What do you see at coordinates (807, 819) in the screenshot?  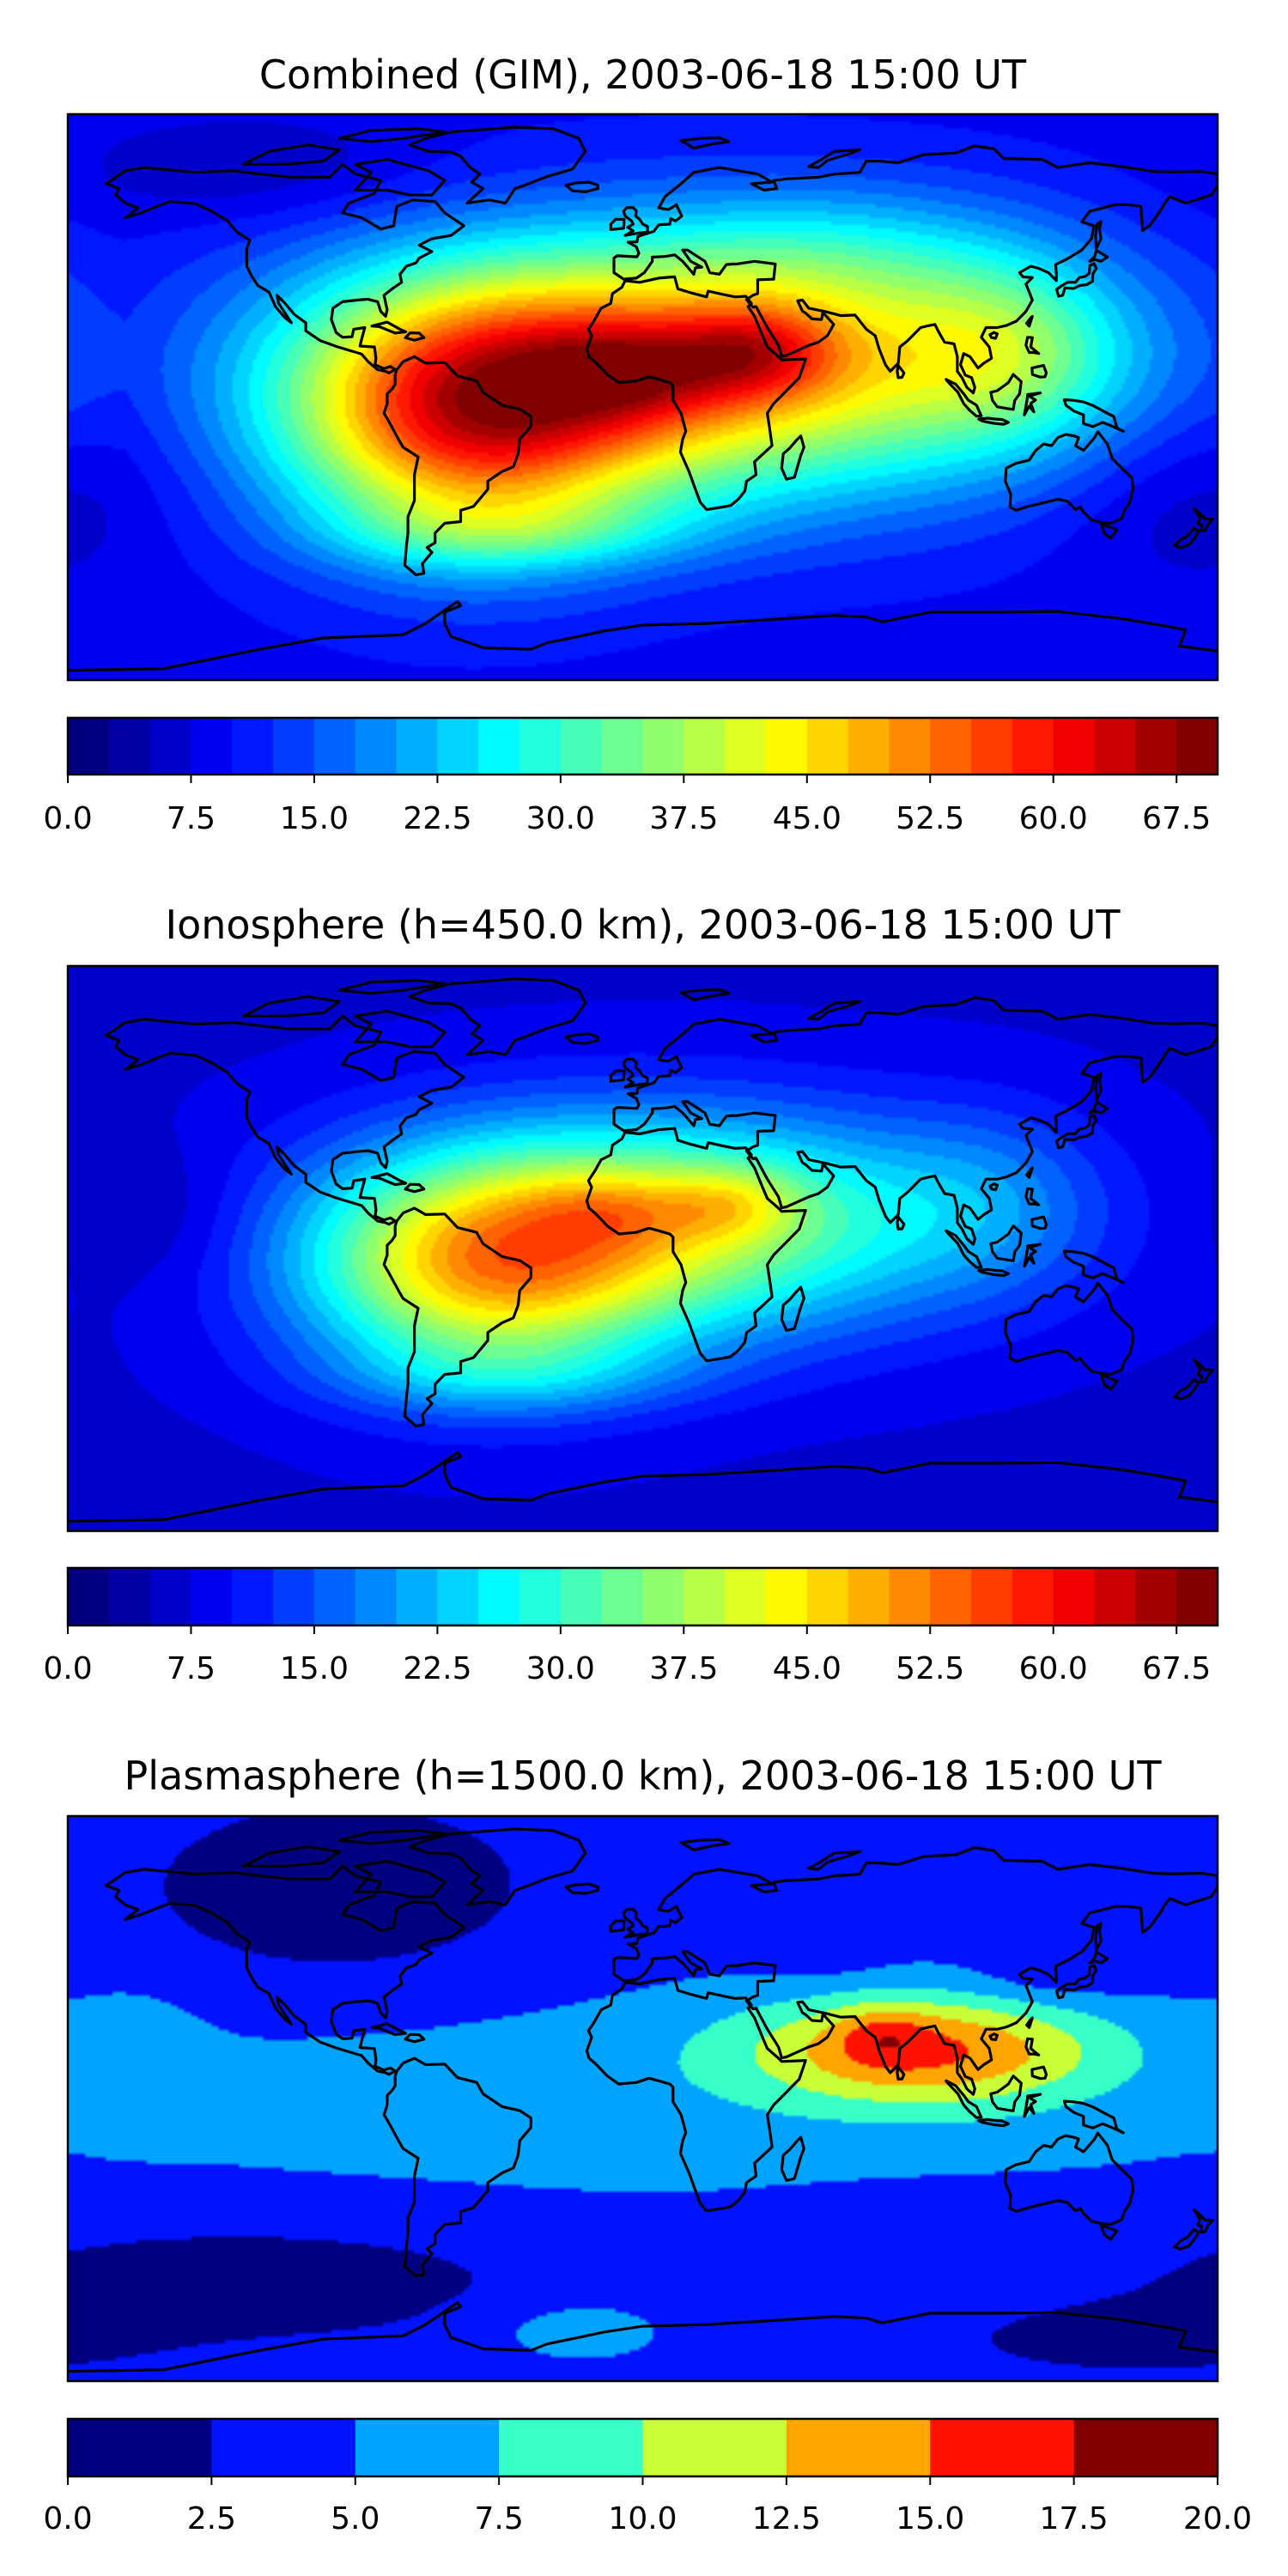 I see `colorbar-tick-label: 45.0` at bounding box center [807, 819].